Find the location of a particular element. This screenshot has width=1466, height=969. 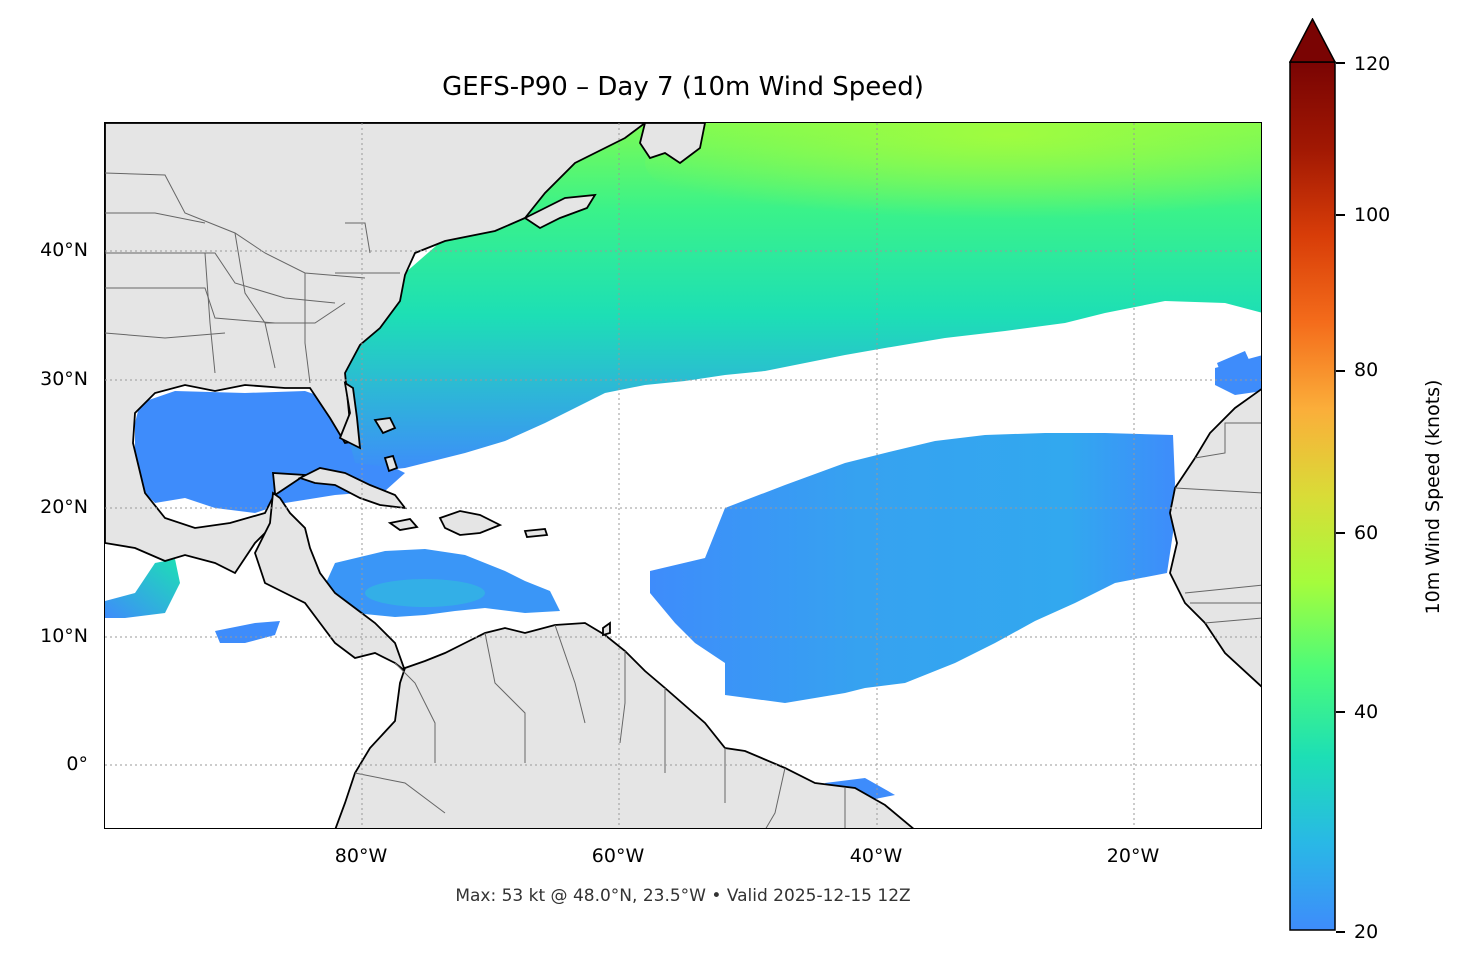

lon-tick-60w: 60°W is located at coordinates (618, 856).